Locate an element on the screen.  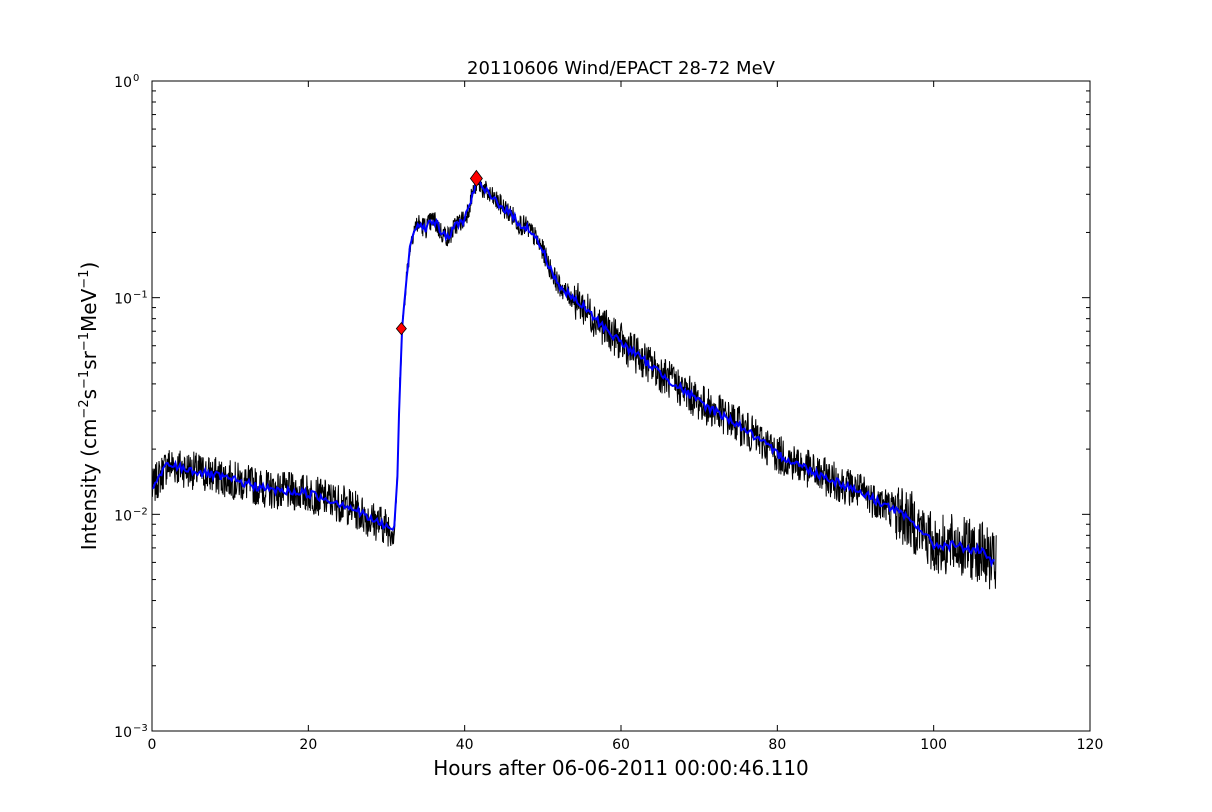
y-axis-label: Intensity (cm−2s−1sr−1MeV−1) is located at coordinates (89, 406).